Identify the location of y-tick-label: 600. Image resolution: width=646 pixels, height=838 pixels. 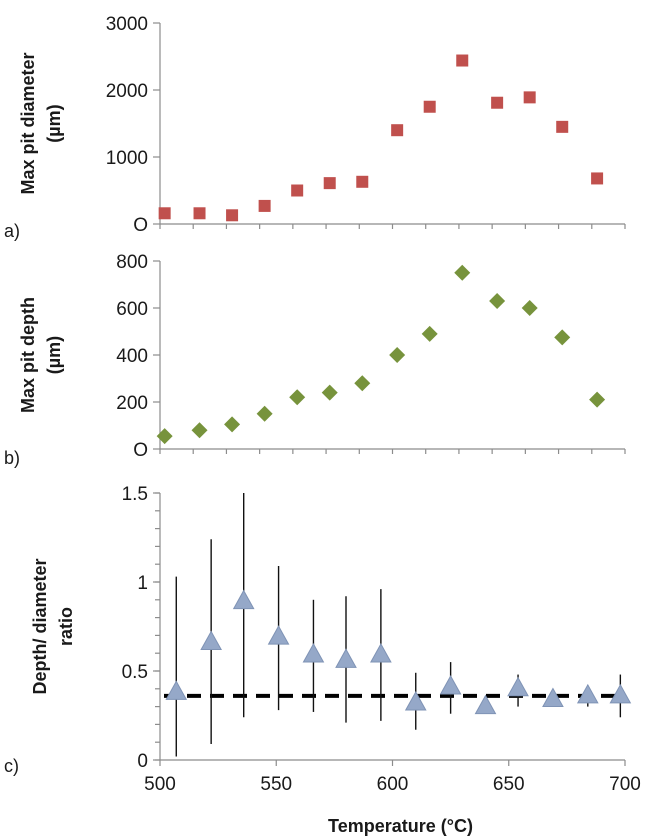
(132, 309).